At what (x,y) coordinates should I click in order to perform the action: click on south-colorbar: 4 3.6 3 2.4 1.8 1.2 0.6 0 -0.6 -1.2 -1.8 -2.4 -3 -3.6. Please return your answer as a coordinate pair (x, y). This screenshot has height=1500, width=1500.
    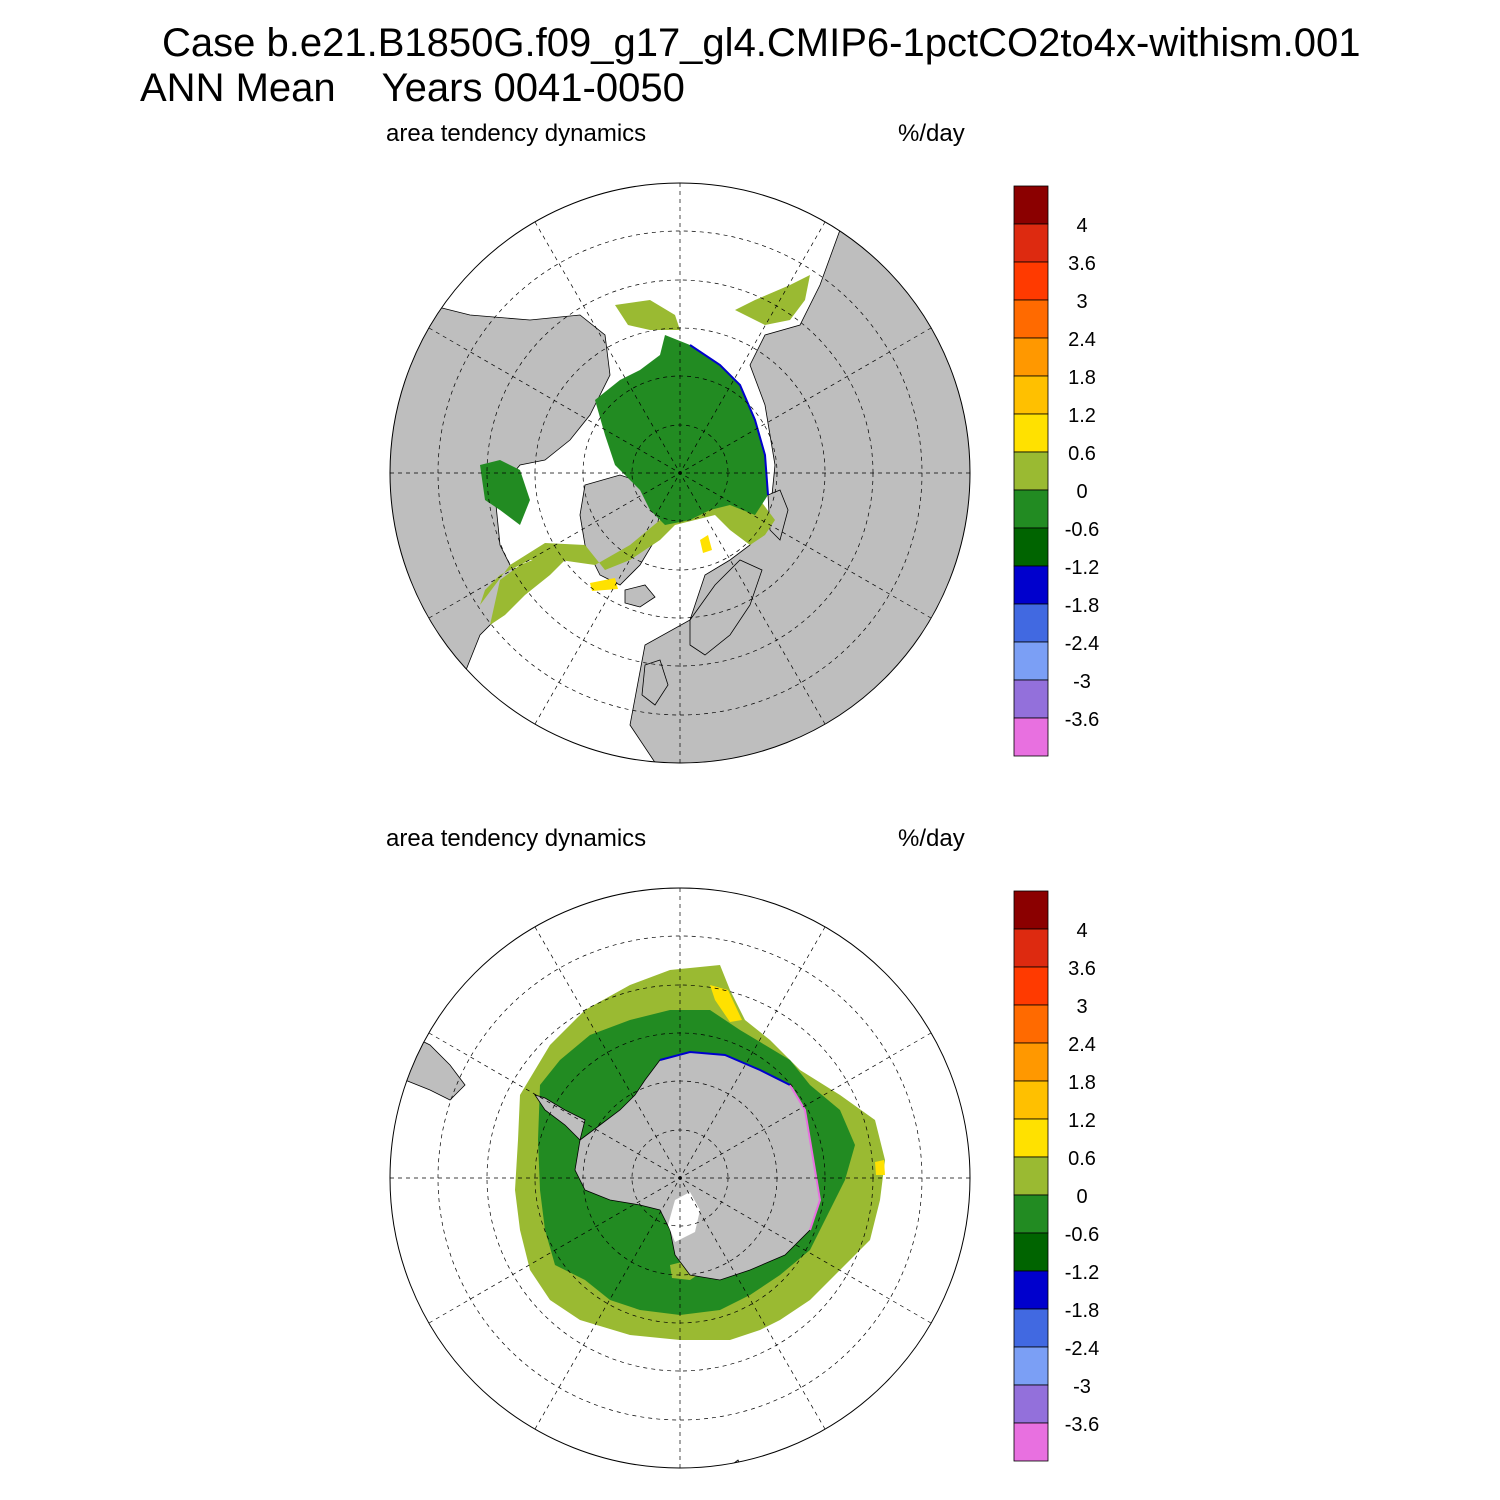
    Looking at the image, I should click on (1056, 1176).